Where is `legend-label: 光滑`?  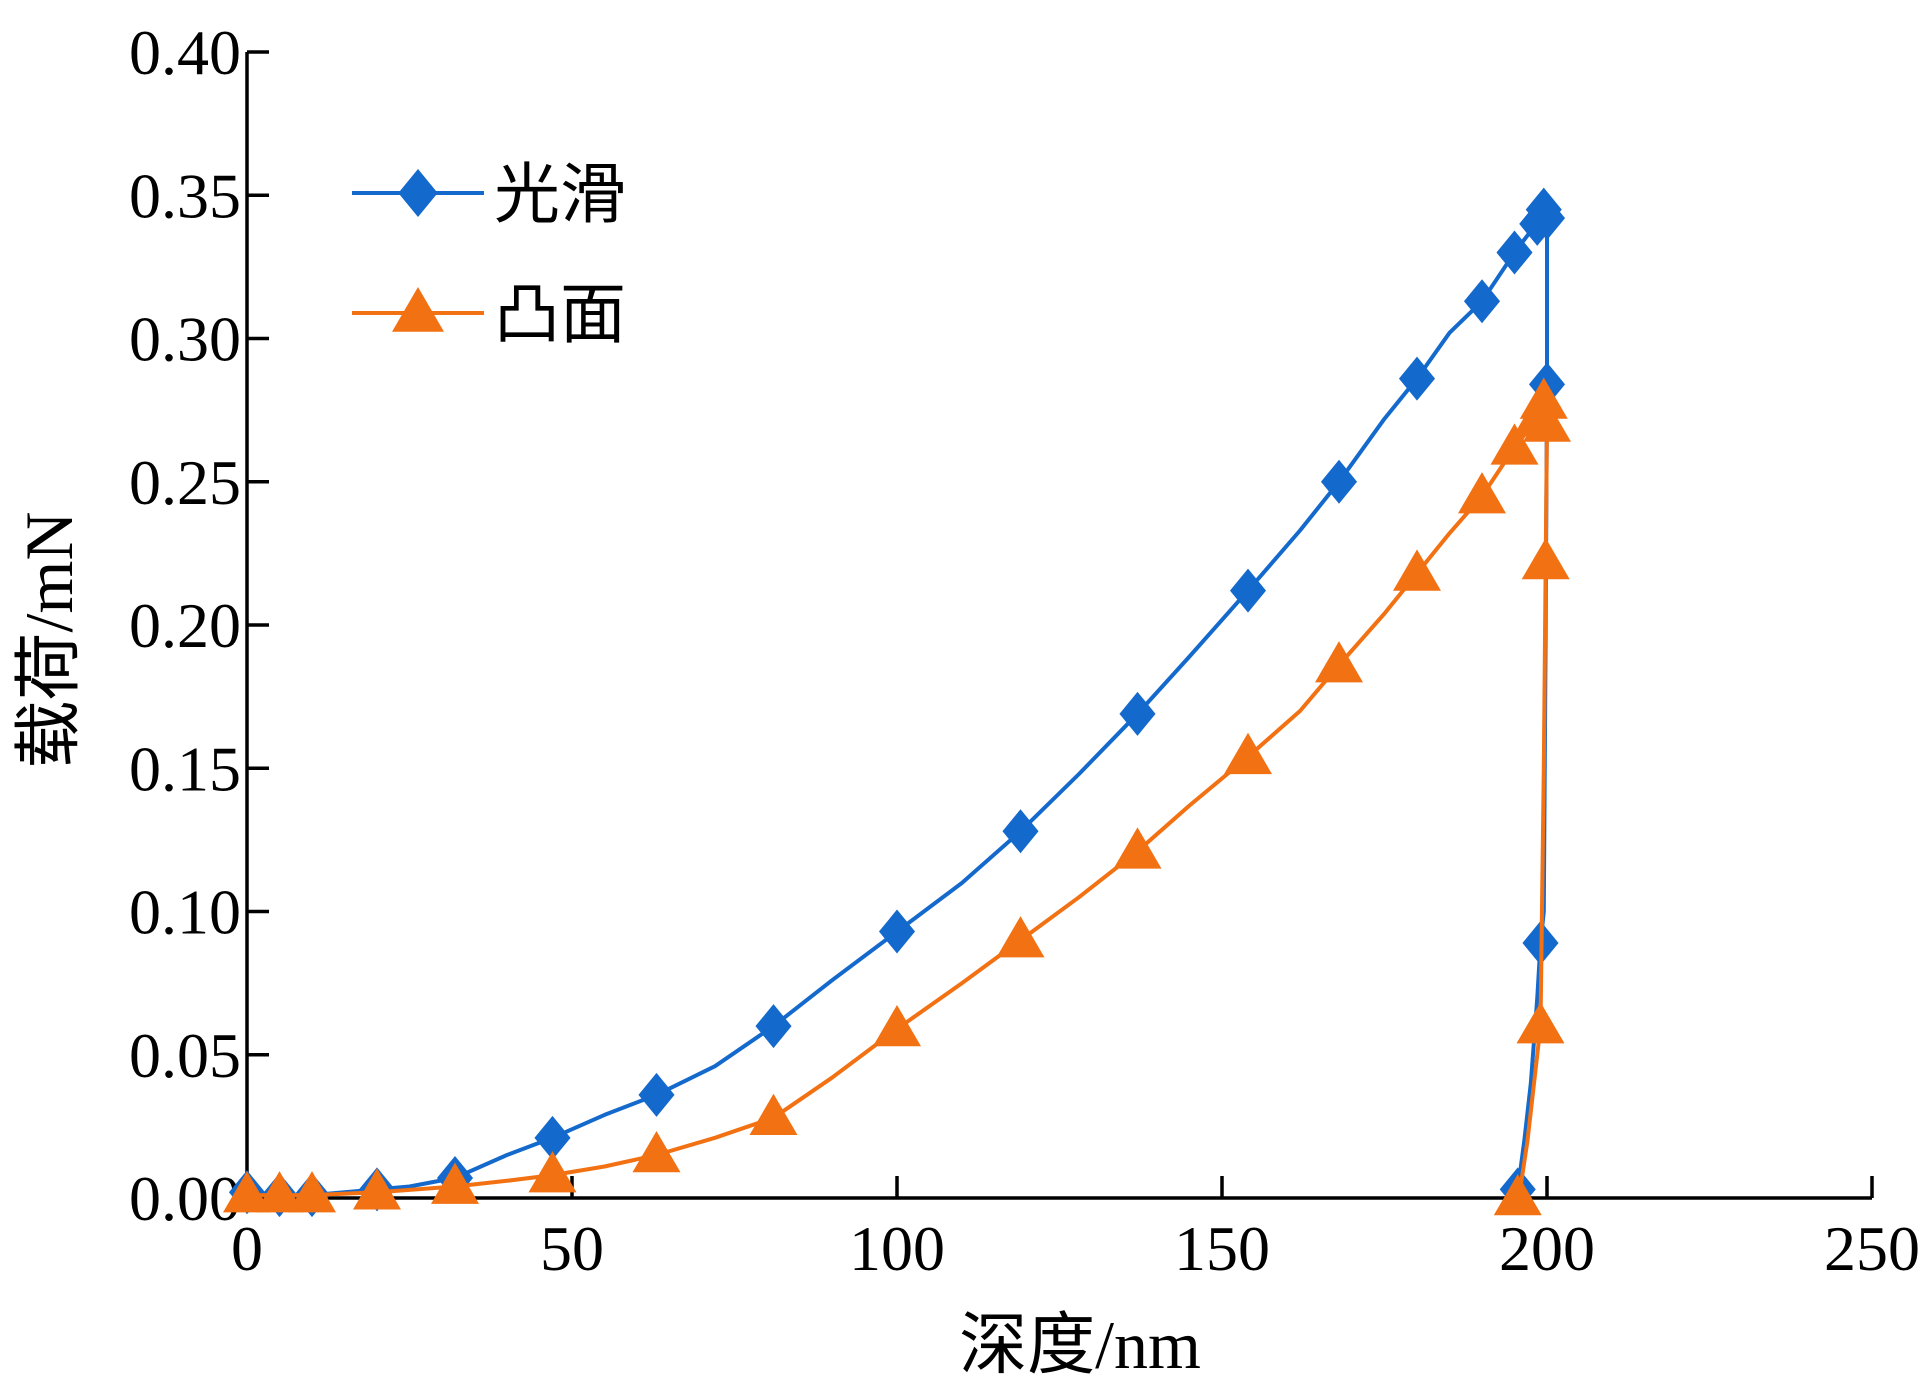 legend-label: 光滑 is located at coordinates (560, 195).